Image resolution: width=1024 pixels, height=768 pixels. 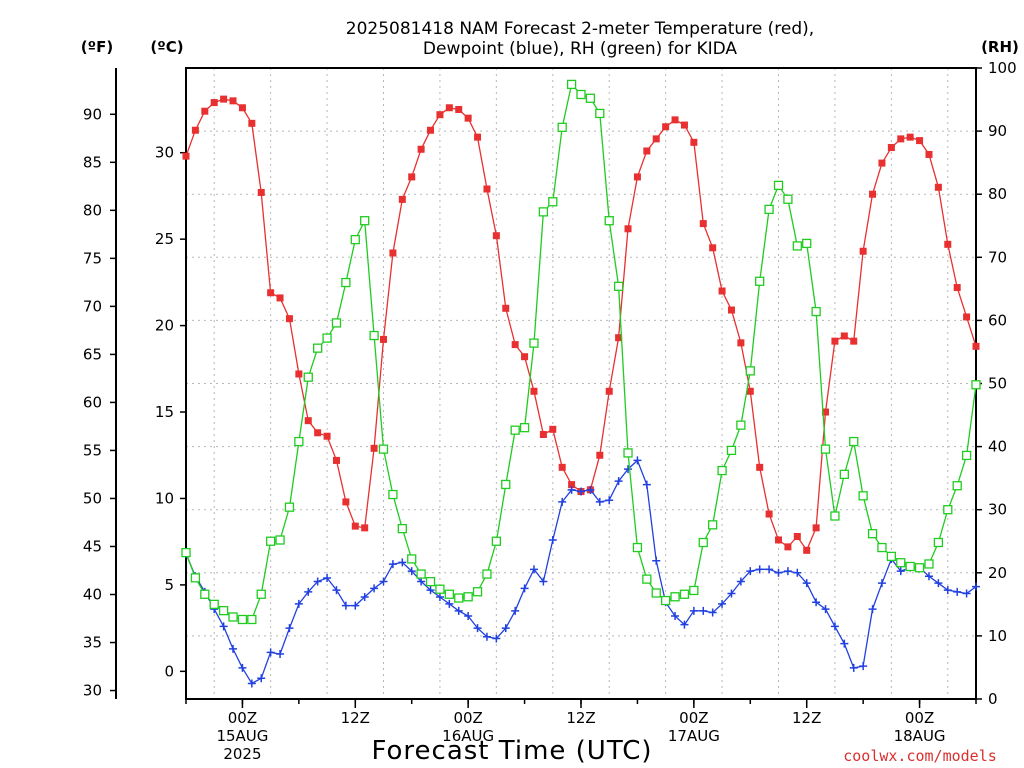 I want to click on celsius-unit-label: (ºC), so click(x=166, y=47).